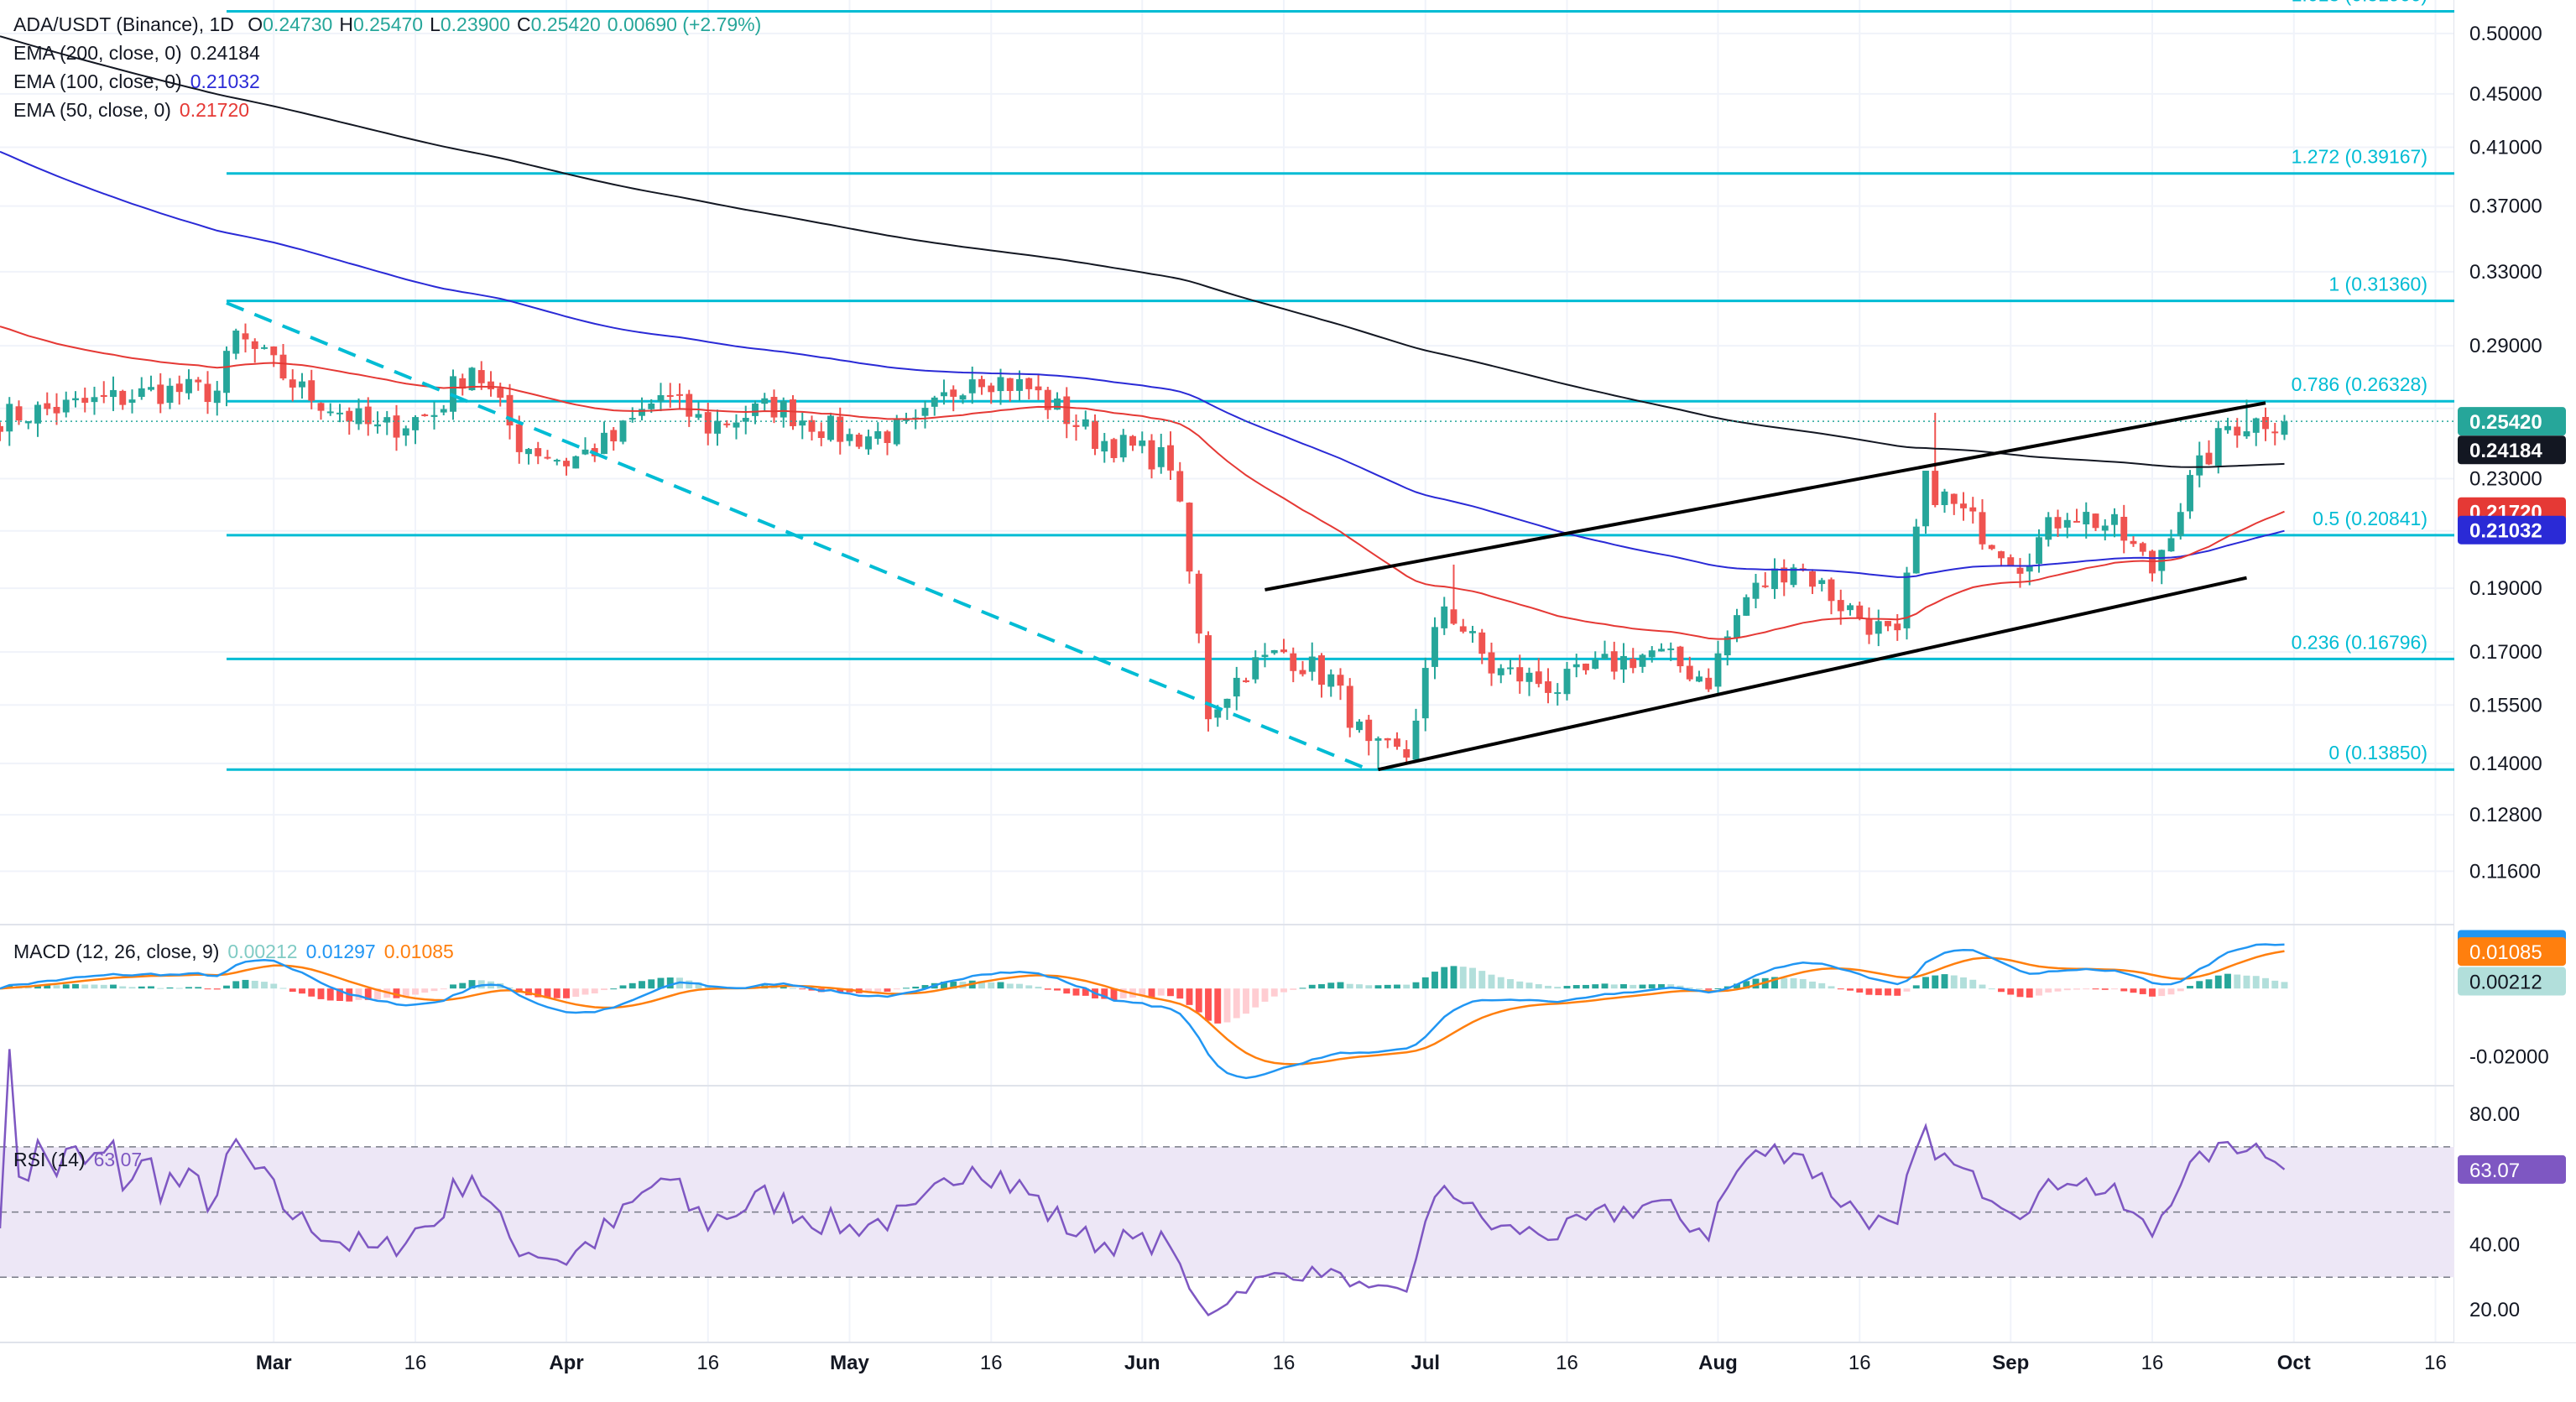 The width and height of the screenshot is (2576, 1402). What do you see at coordinates (274, 1363) in the screenshot?
I see `time-tick-label: Mar` at bounding box center [274, 1363].